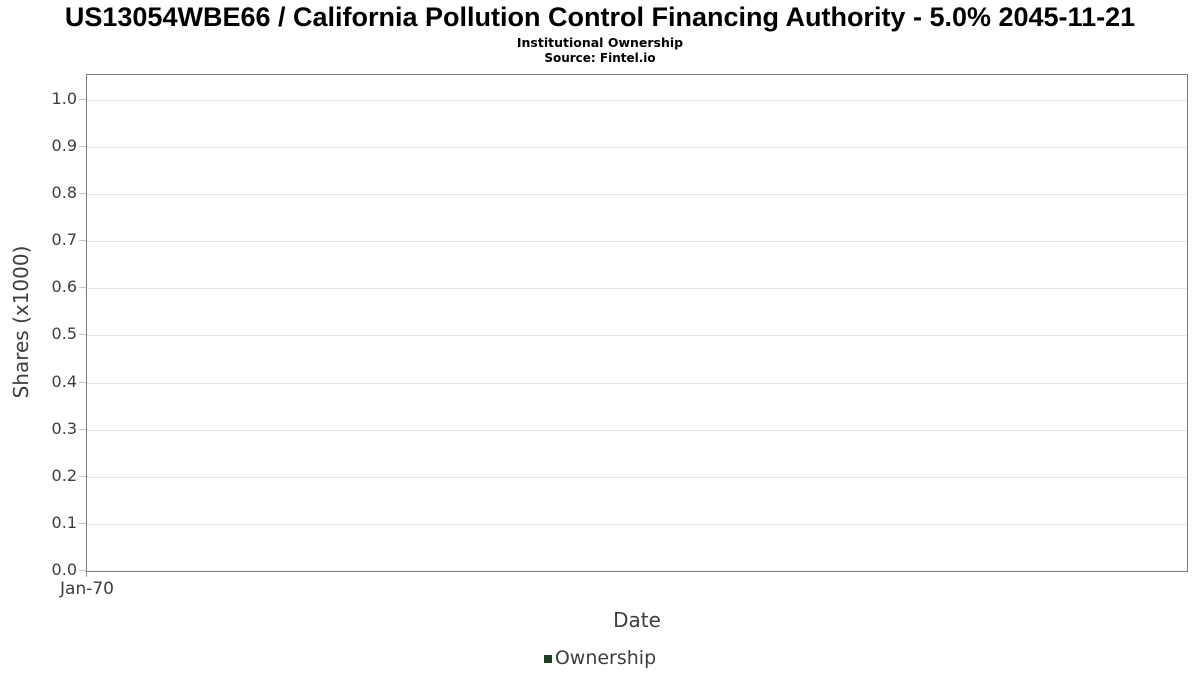  What do you see at coordinates (86, 574) in the screenshot?
I see `x-tick-mark` at bounding box center [86, 574].